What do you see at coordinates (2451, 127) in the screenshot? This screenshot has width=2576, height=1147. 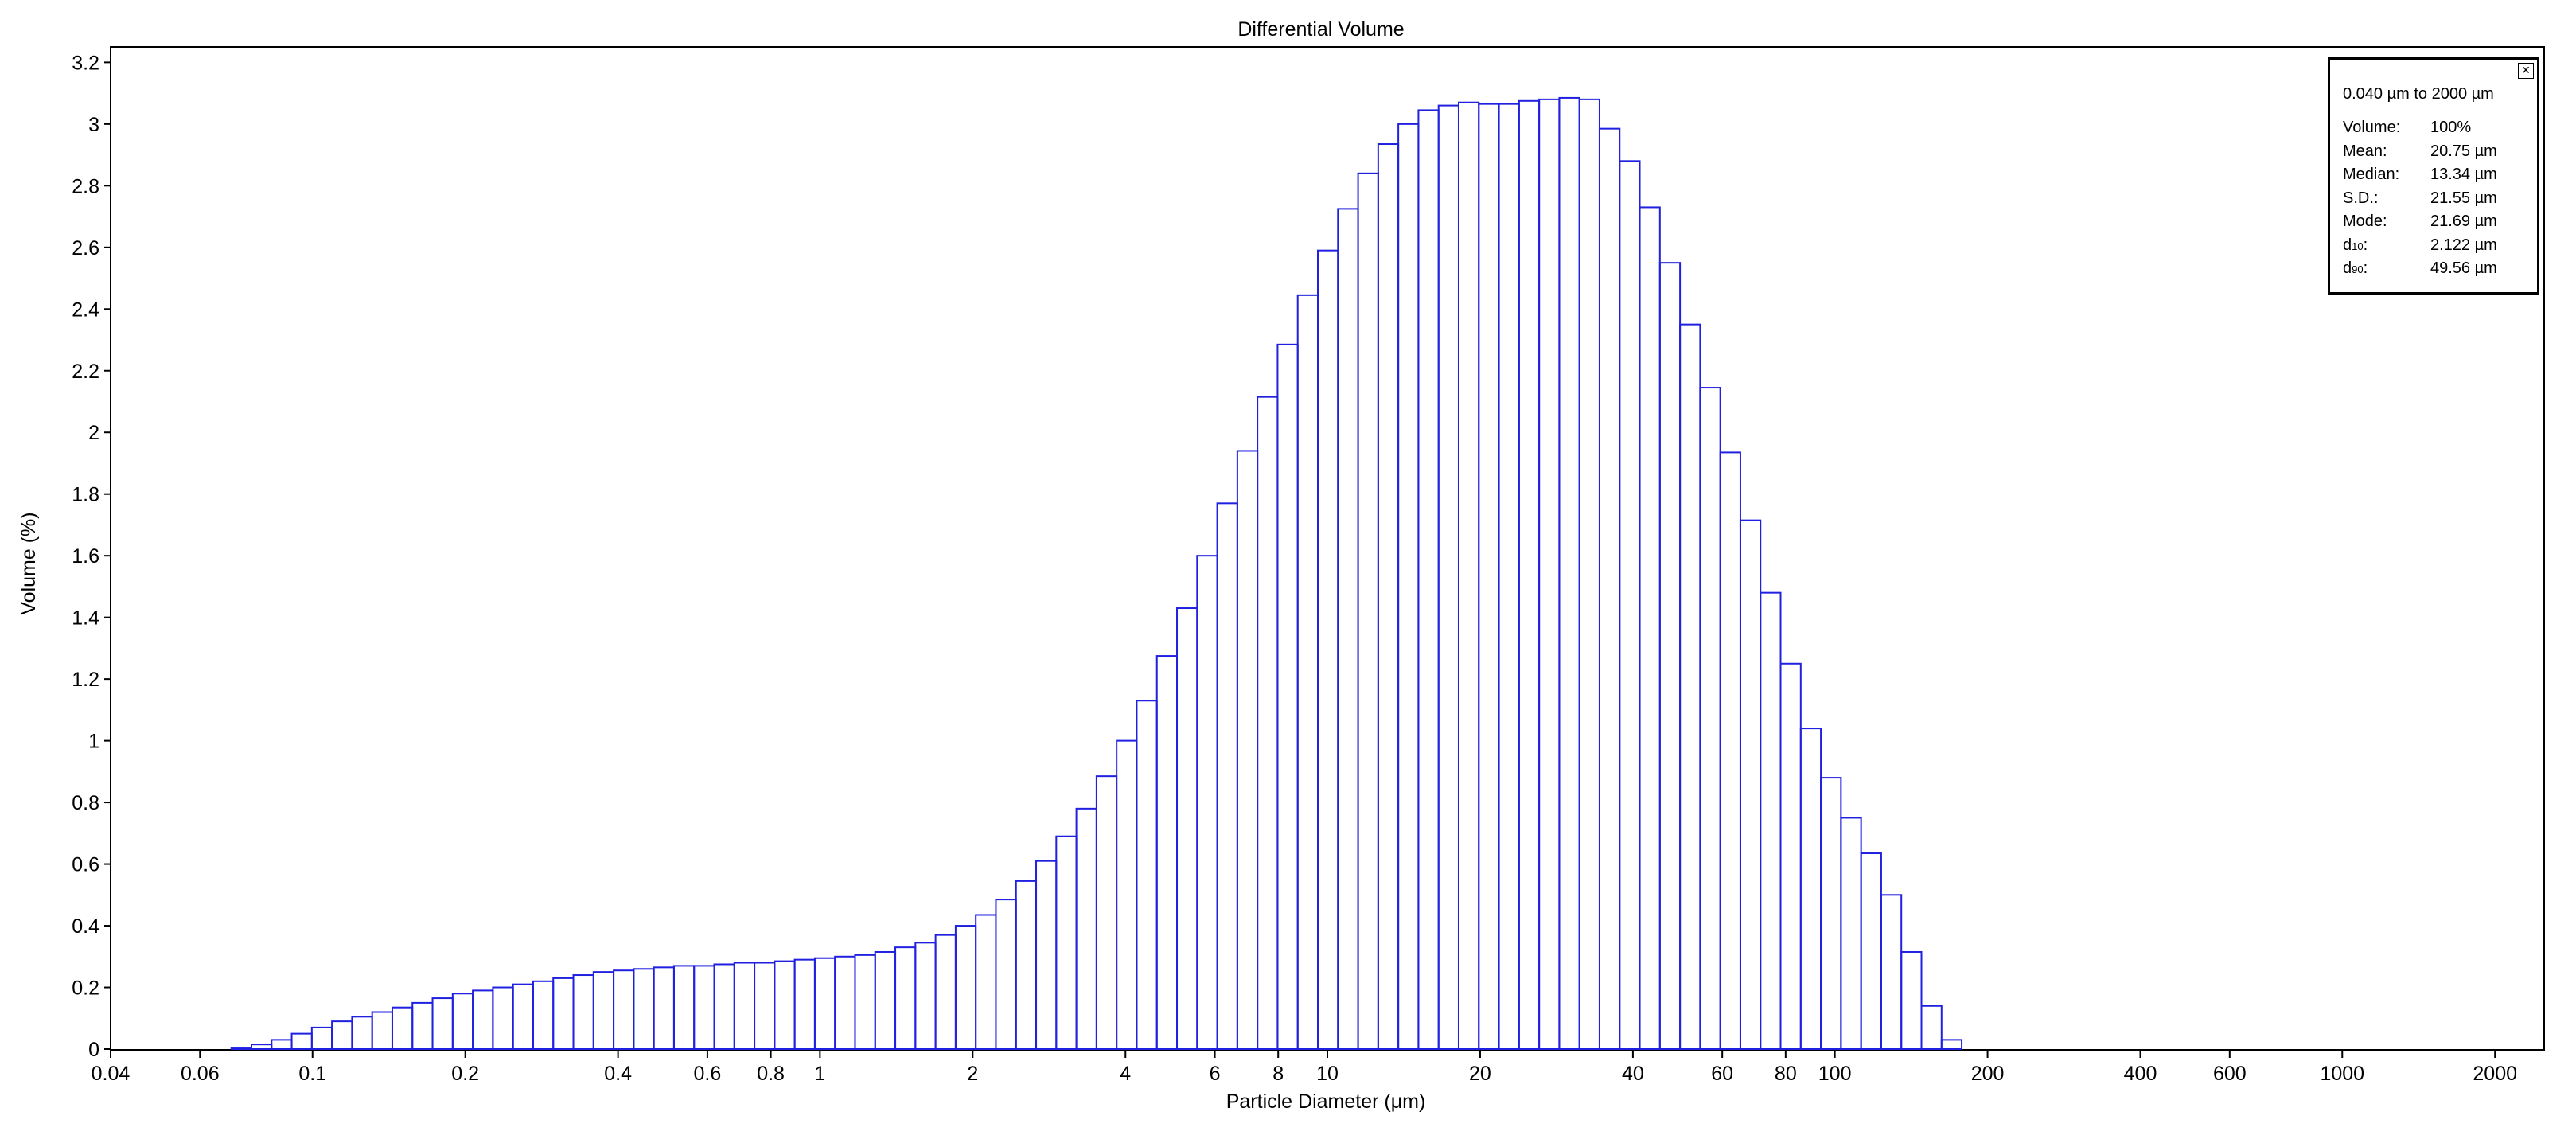 I see `stats-value: 100%` at bounding box center [2451, 127].